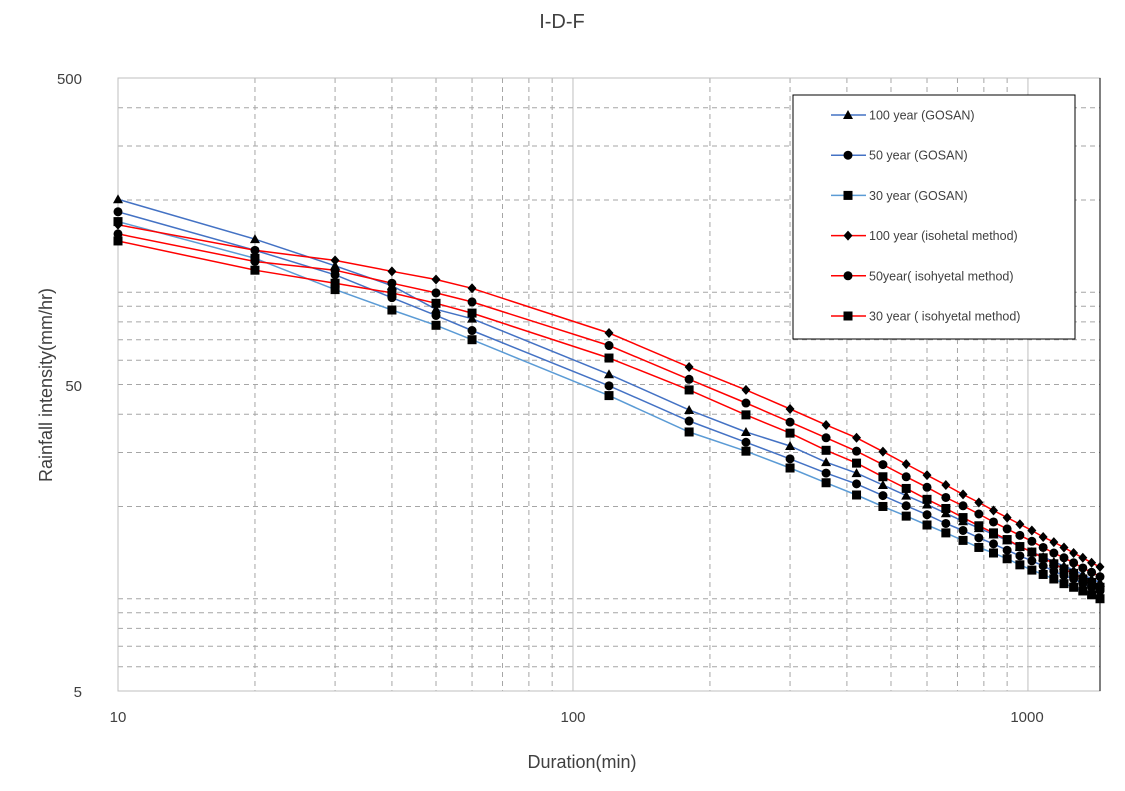 This screenshot has height=791, width=1125. Describe the element at coordinates (1026, 717) in the screenshot. I see `x-tick-label: 1000` at that location.